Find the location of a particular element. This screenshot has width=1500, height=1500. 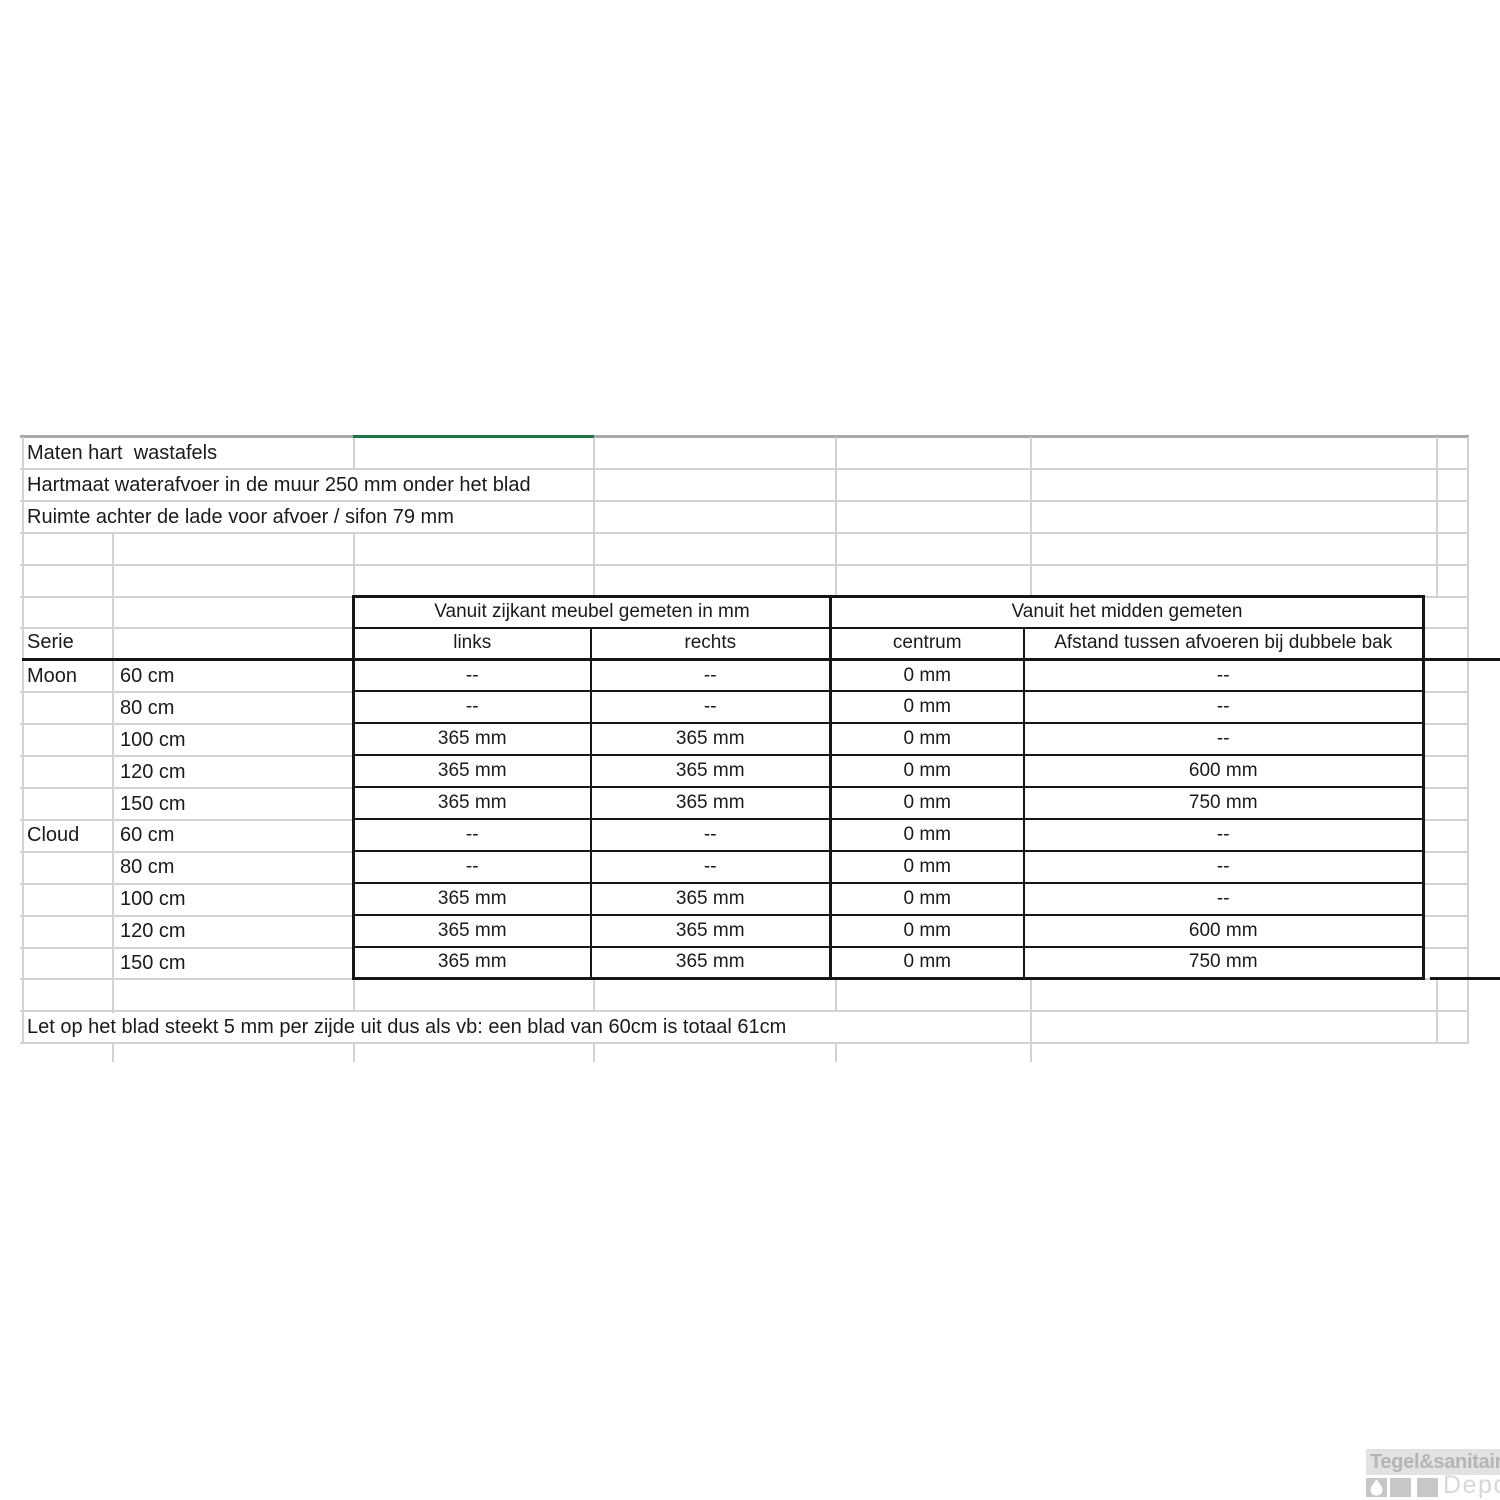

group-header-right: Vanuit het midden gemeten is located at coordinates (1127, 612).